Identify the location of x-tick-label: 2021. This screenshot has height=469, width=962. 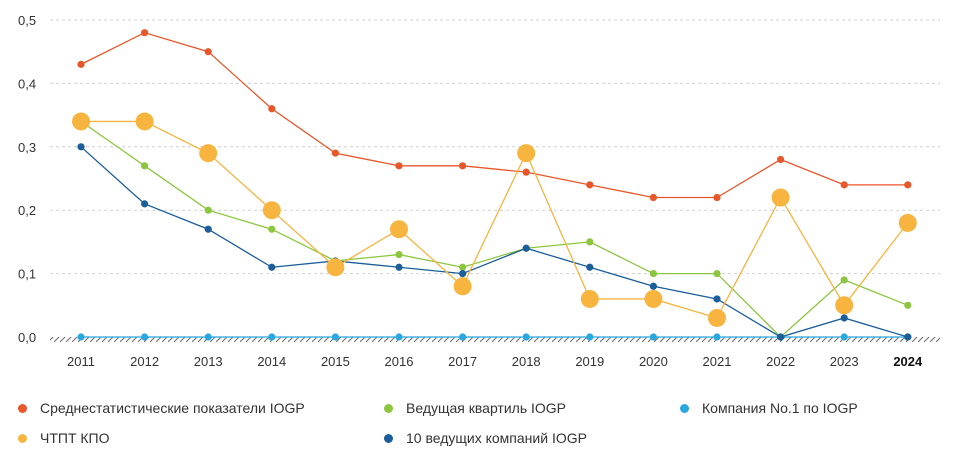
(717, 361).